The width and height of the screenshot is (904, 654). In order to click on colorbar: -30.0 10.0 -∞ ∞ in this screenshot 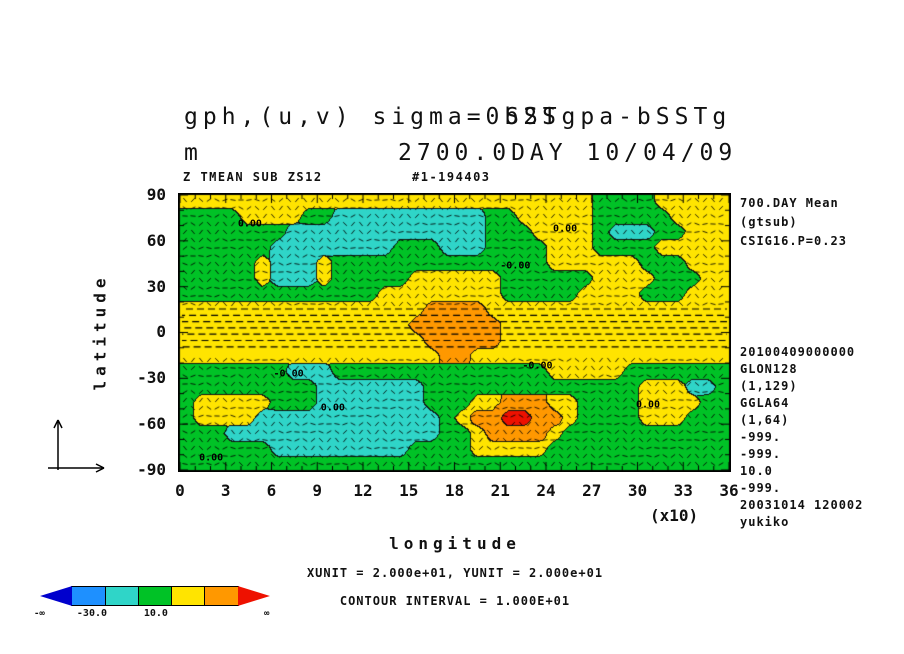, I will do `click(152, 602)`.